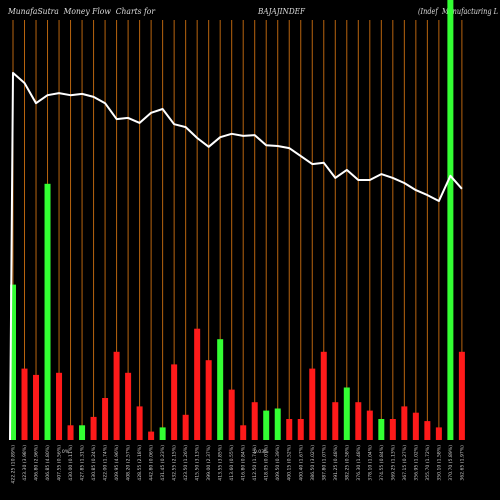 The width and height of the screenshot is (500, 500). What do you see at coordinates (278, 463) in the screenshot?
I see `x-tick-label: 409.50 (0.39%)` at bounding box center [278, 463].